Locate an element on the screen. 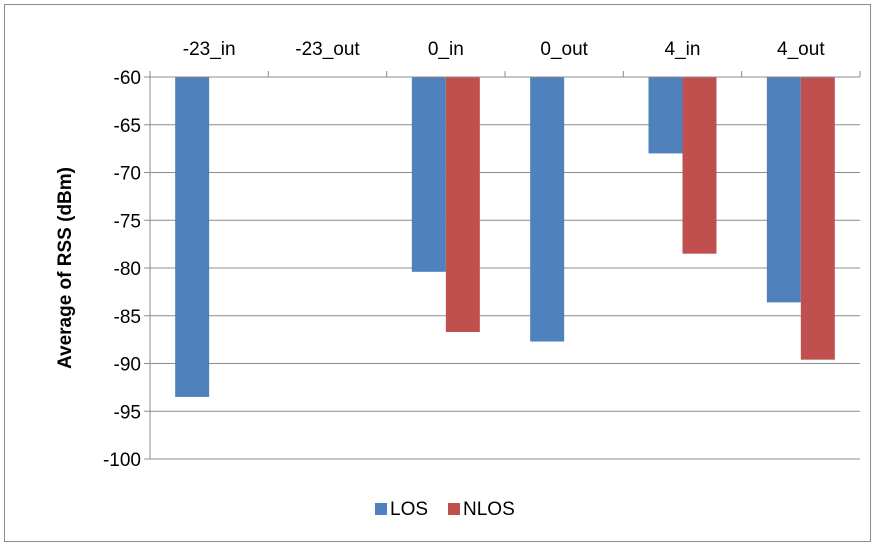  legend-swatch-los is located at coordinates (381, 509).